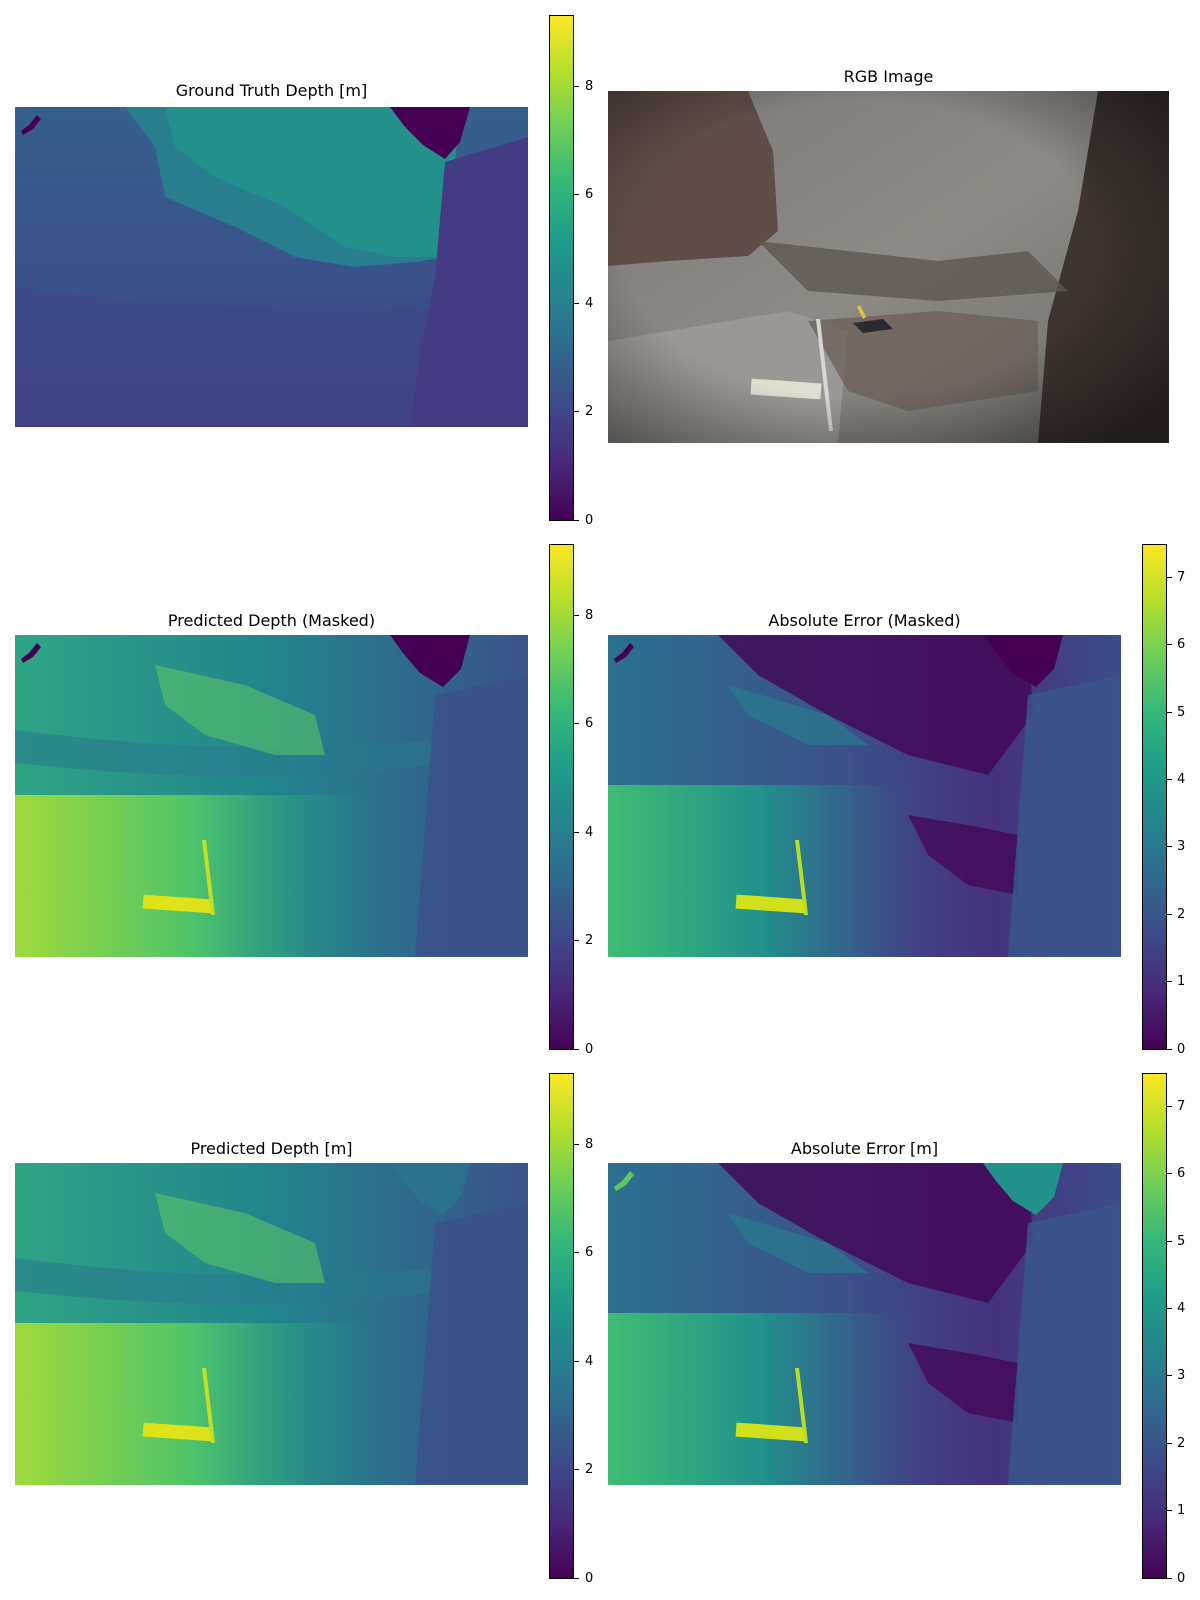 The width and height of the screenshot is (1200, 1600). Describe the element at coordinates (589, 940) in the screenshot. I see `pred-masked-tick-2: 2` at that location.